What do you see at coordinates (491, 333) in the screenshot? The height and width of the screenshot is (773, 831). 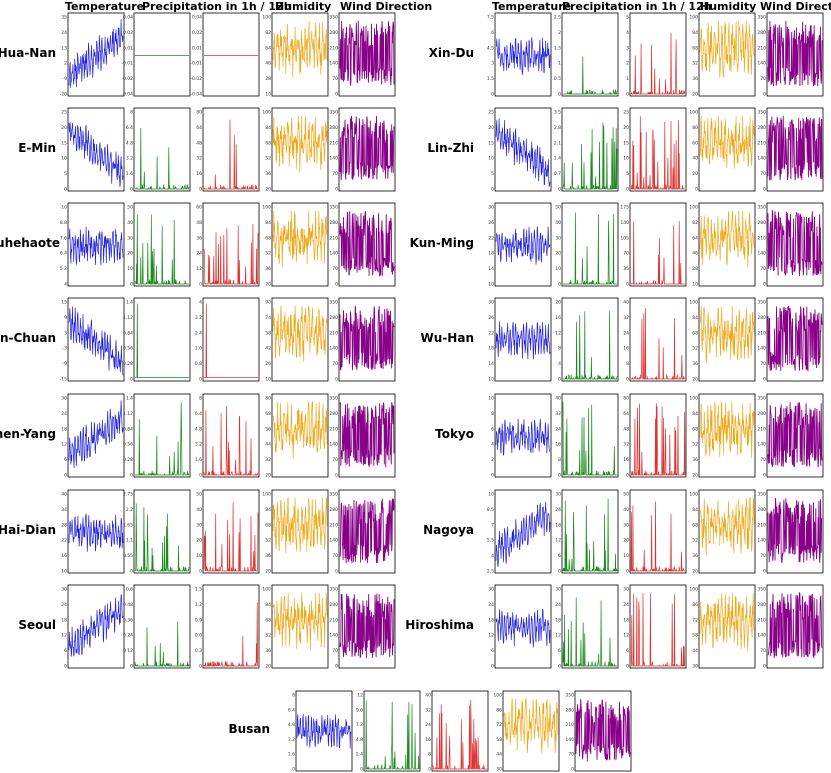 I see `tick-label: 22` at bounding box center [491, 333].